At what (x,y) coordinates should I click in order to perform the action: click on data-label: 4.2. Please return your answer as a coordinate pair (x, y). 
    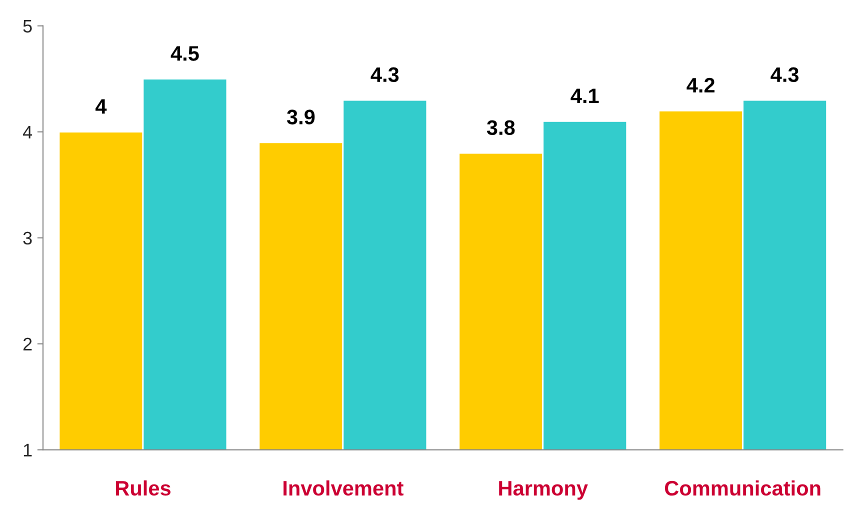
    Looking at the image, I should click on (700, 85).